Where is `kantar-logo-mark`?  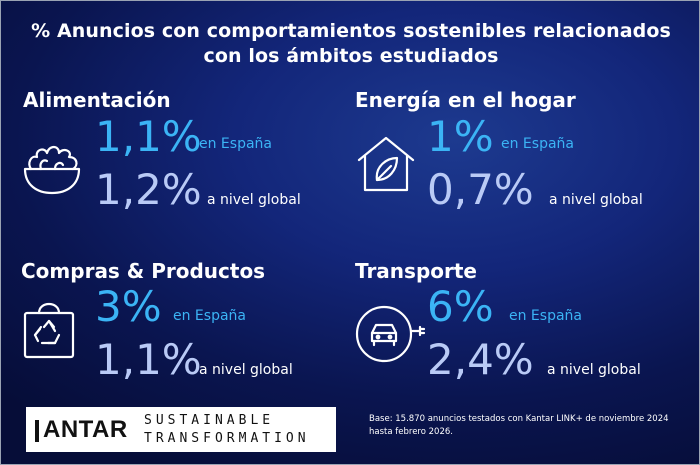 kantar-logo-mark is located at coordinates (37, 431).